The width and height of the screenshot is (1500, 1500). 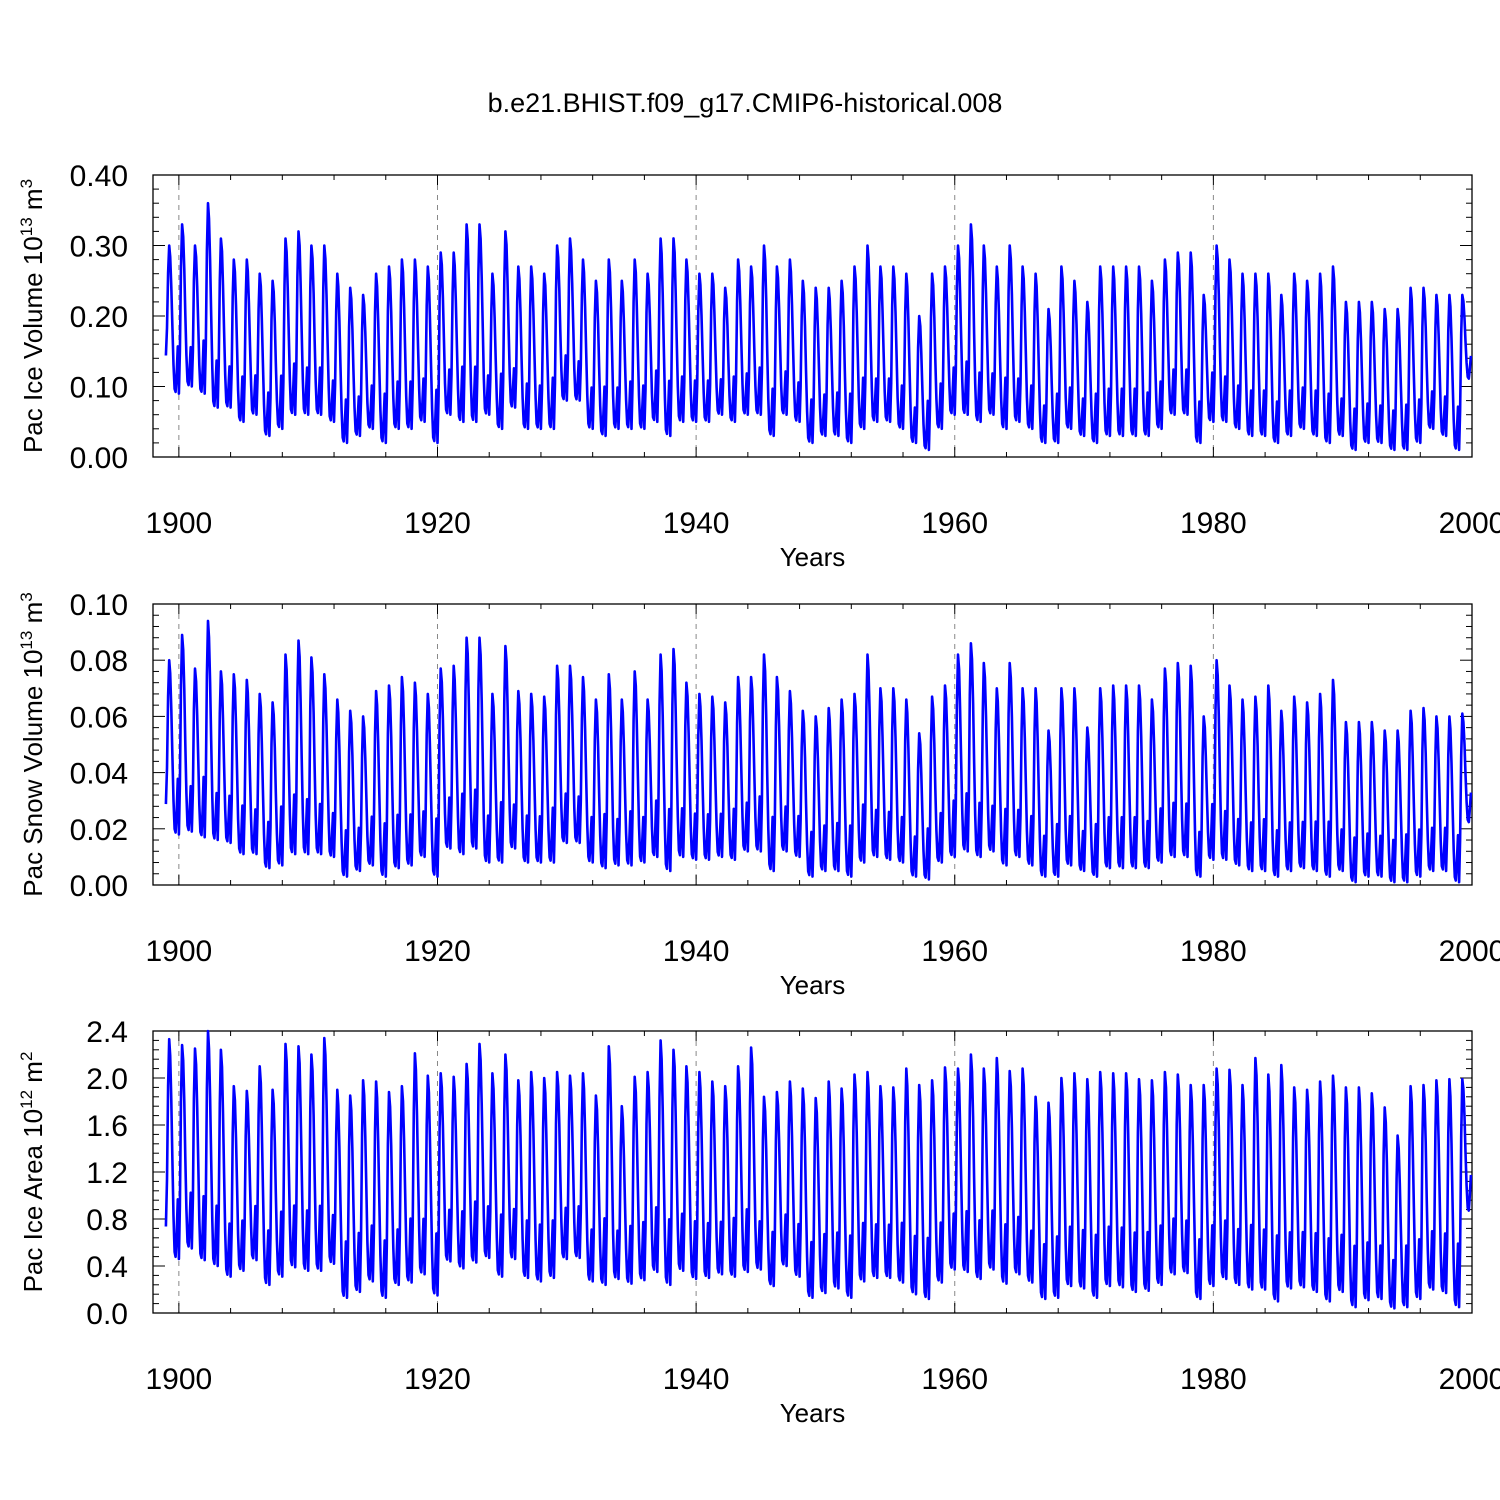 I want to click on series-line-ice-volume, so click(x=818, y=326).